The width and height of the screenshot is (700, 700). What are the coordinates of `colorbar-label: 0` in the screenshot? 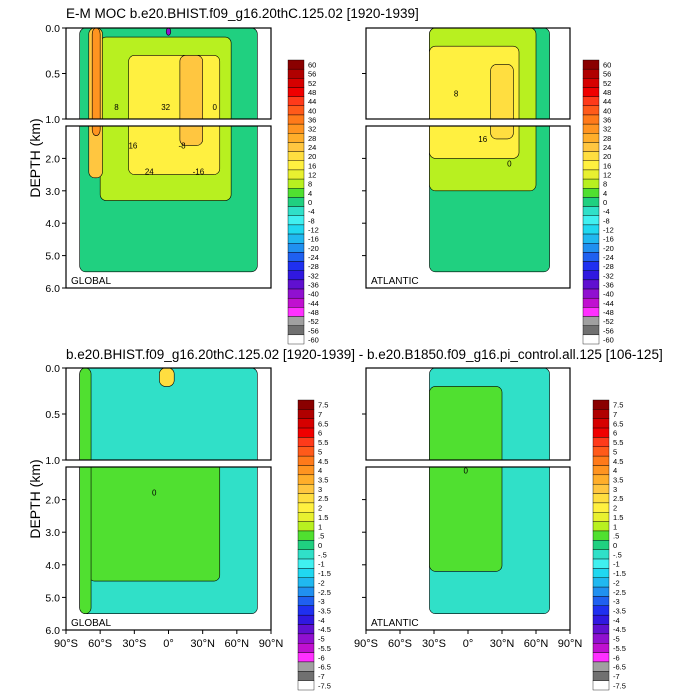 It's located at (605, 202).